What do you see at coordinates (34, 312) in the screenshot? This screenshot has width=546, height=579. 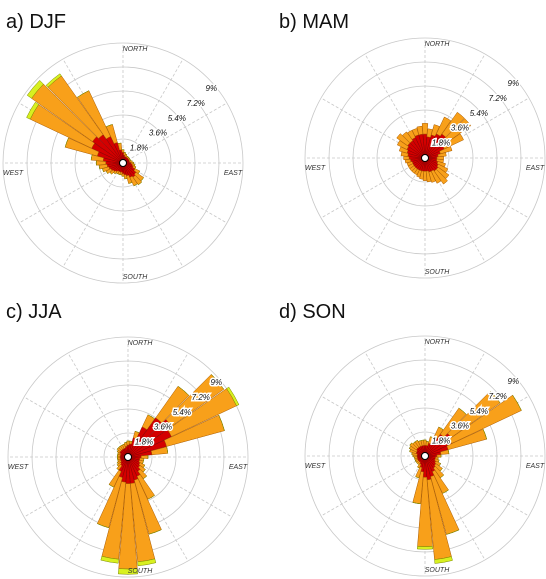 I see `panel-title: c) JJA` at bounding box center [34, 312].